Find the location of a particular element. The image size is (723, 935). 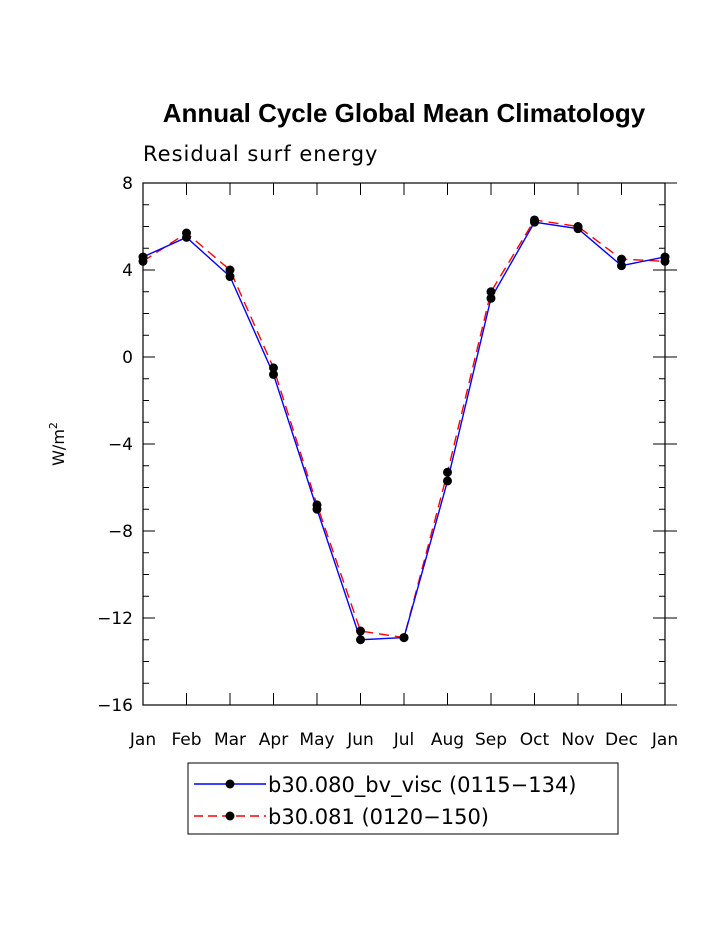

legend-label-series-2: b30.081 (0120−150) is located at coordinates (378, 817).